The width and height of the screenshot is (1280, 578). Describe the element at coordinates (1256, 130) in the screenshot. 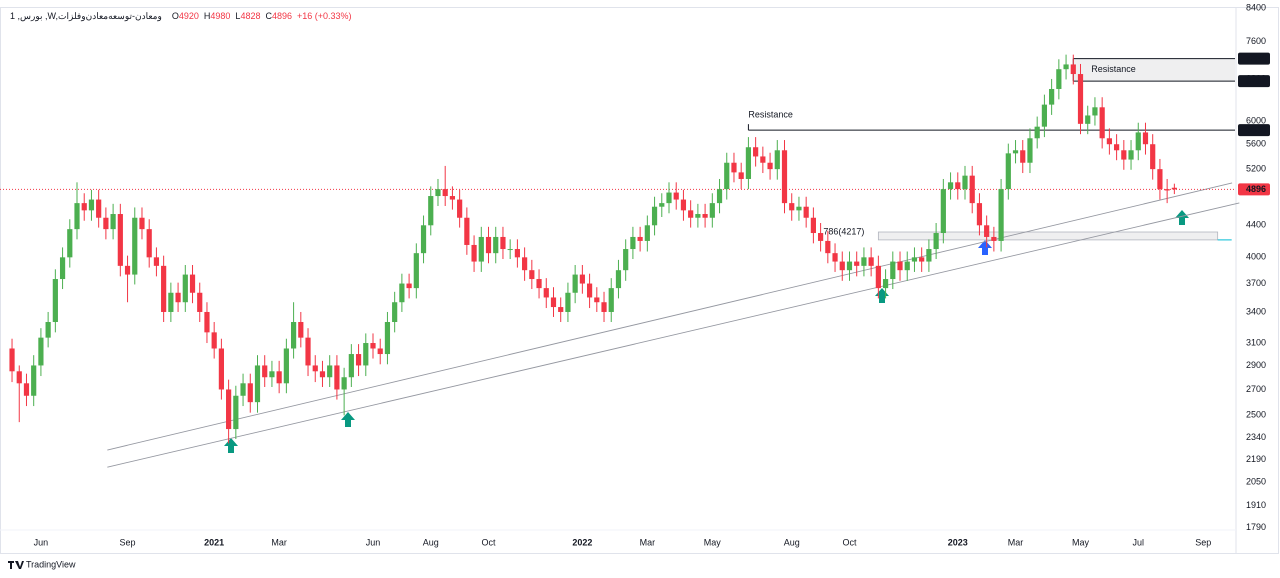

I see `price-label: 5839` at that location.